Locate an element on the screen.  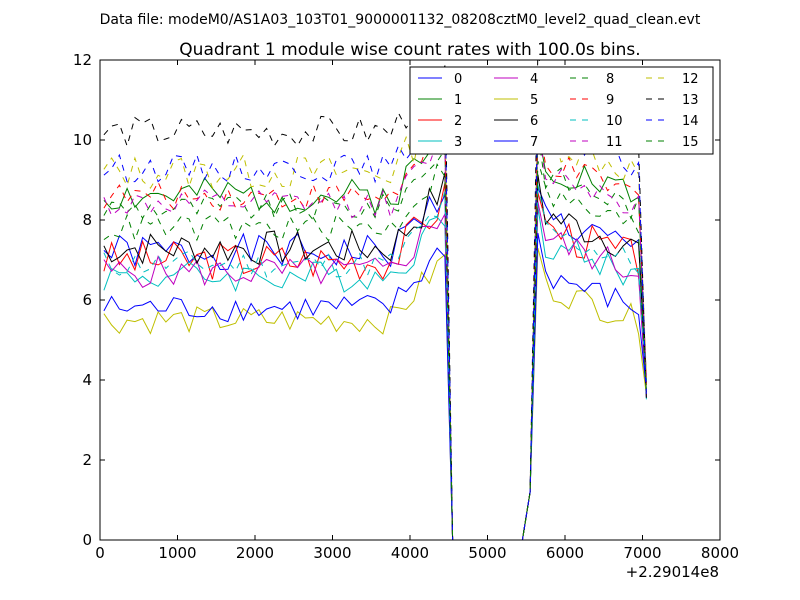
x-tick-label: 4000 is located at coordinates (410, 553).